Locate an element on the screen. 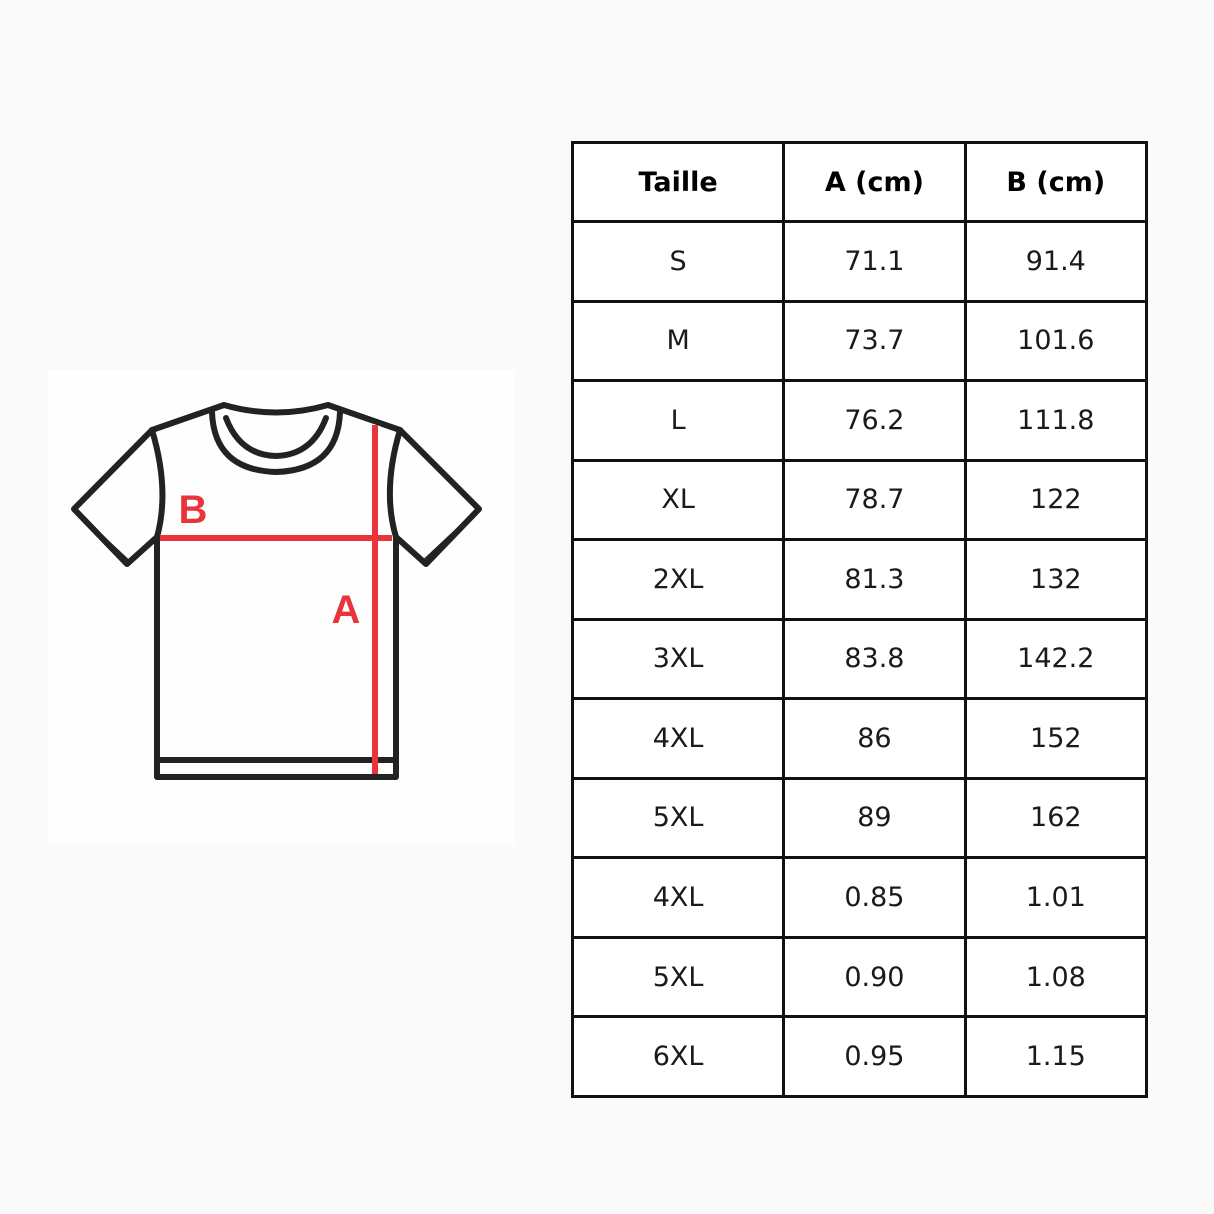 This screenshot has width=1214, height=1214. cell-a: 86 is located at coordinates (874, 738).